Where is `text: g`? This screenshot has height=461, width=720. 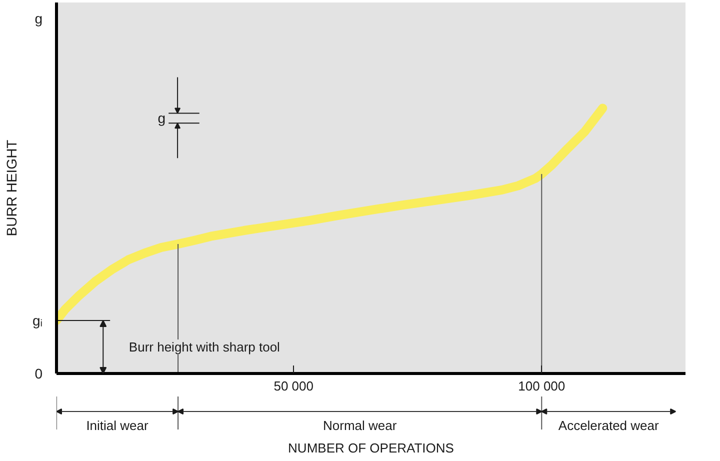 text: g is located at coordinates (38, 18).